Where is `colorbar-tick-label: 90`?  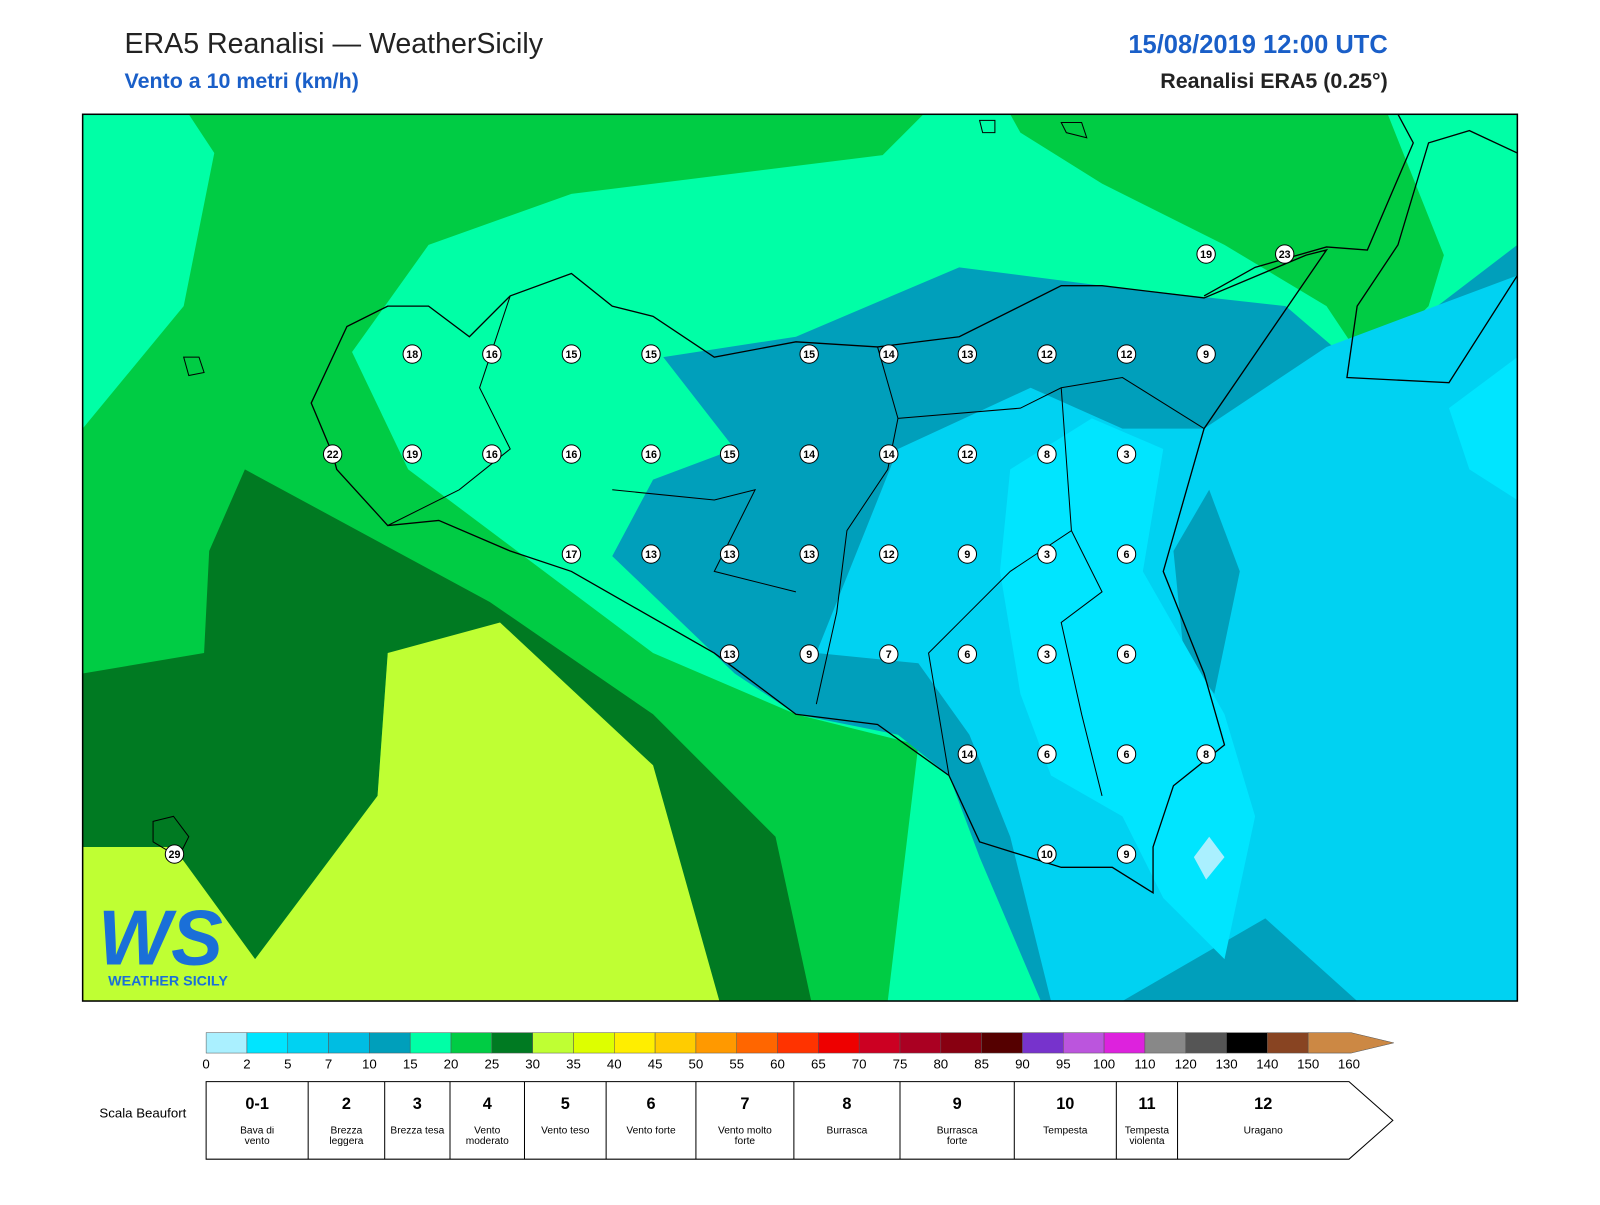
colorbar-tick-label: 90 is located at coordinates (1022, 1063).